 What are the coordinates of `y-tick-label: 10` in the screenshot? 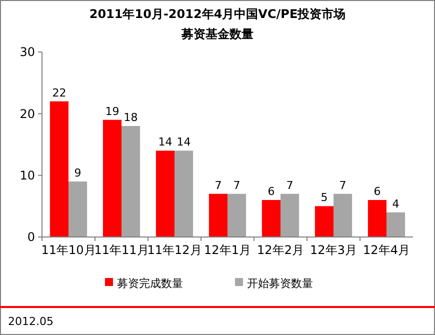 It's located at (27, 175).